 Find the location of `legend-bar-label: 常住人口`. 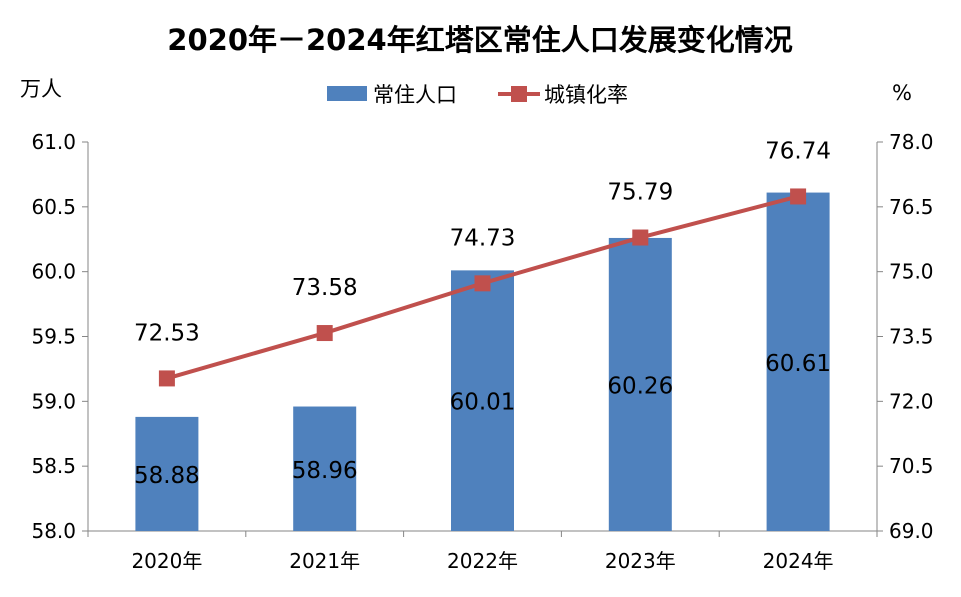

legend-bar-label: 常住人口 is located at coordinates (415, 95).